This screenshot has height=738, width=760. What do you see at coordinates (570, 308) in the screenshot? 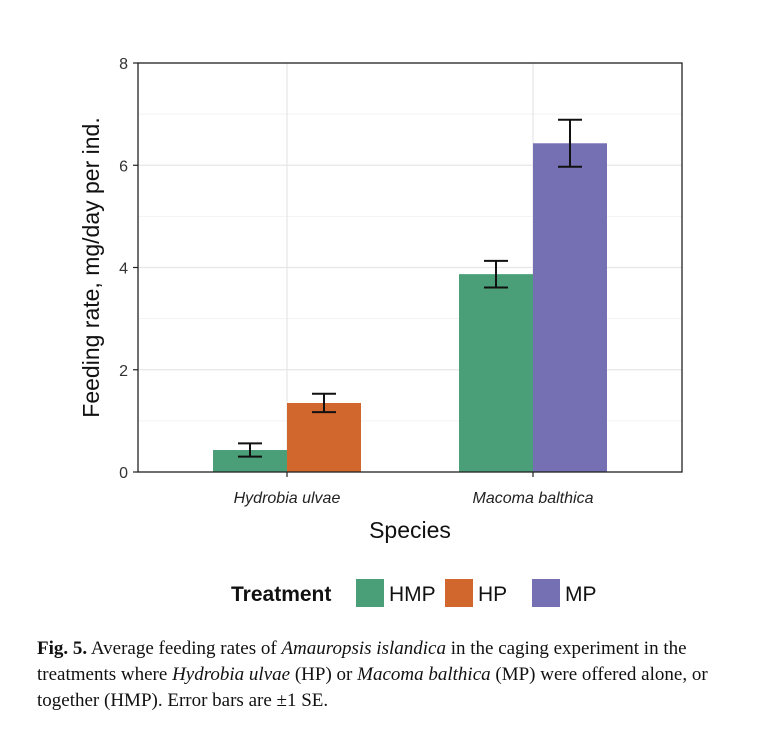
I see `bar-mp-macoma` at bounding box center [570, 308].